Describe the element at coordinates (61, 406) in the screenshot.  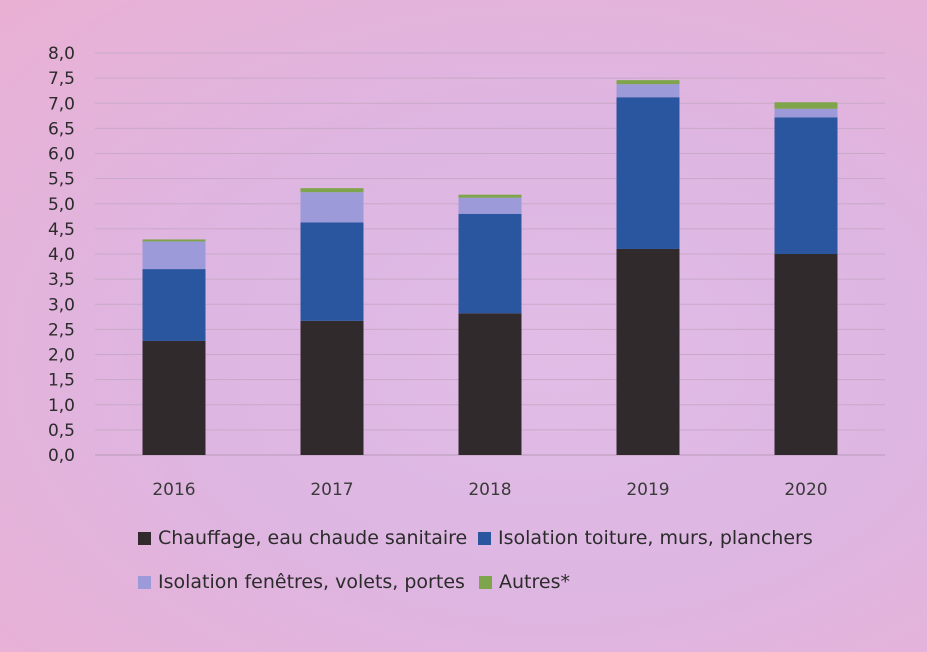
I see `y-tick-label: 1,0` at that location.